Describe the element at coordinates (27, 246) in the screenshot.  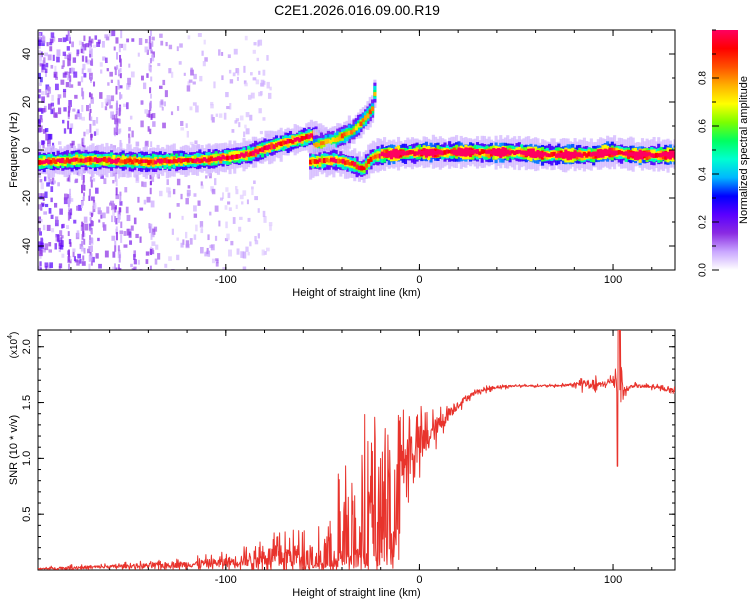
I see `y-tick-label: -40` at that location.